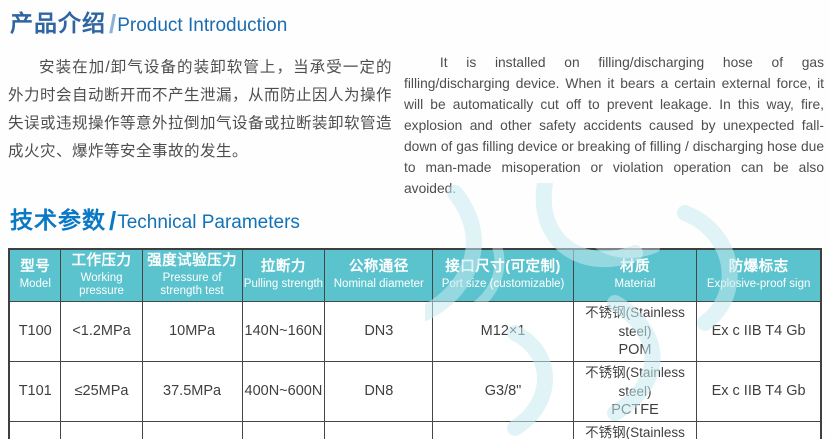 The image size is (830, 439). I want to click on cell-t100-port-size: M12×1, so click(503, 331).